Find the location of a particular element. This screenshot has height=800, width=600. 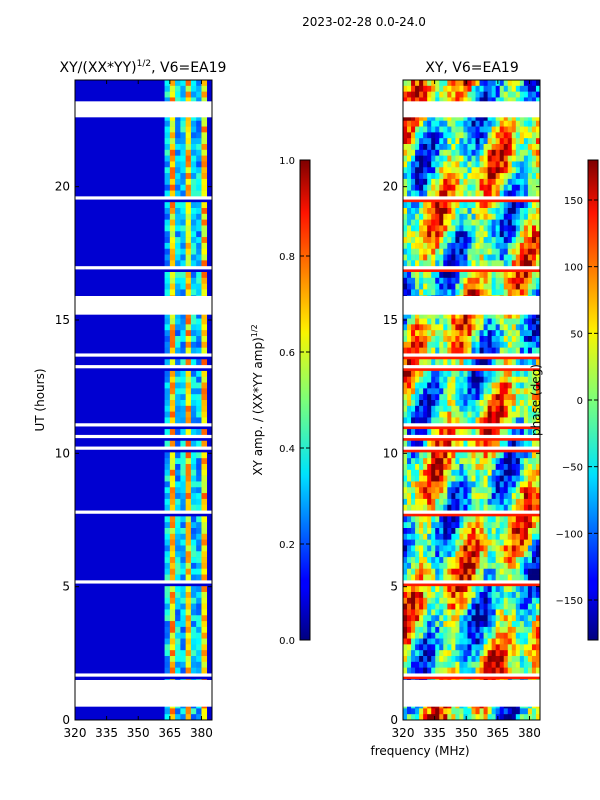

phase-colorbar-tick-label: −150 is located at coordinates (569, 601).